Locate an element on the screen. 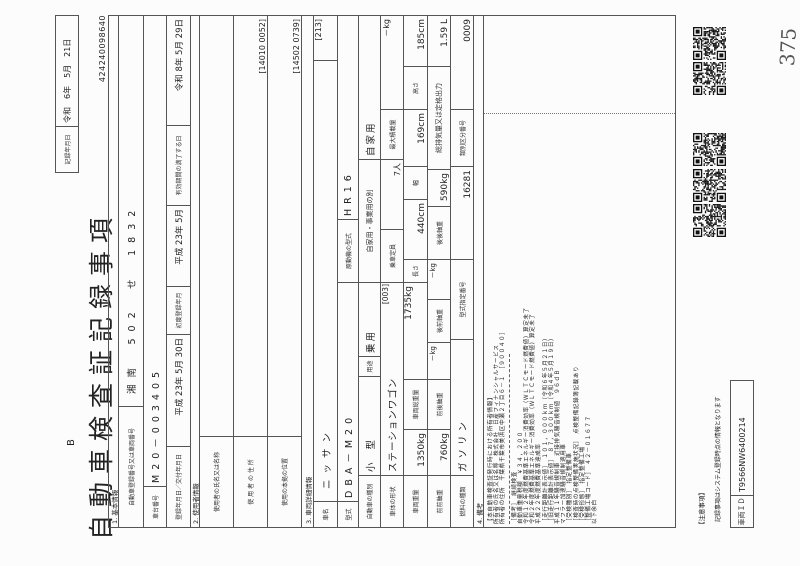  engine-label: 原動機の型式 is located at coordinates (348, 251).